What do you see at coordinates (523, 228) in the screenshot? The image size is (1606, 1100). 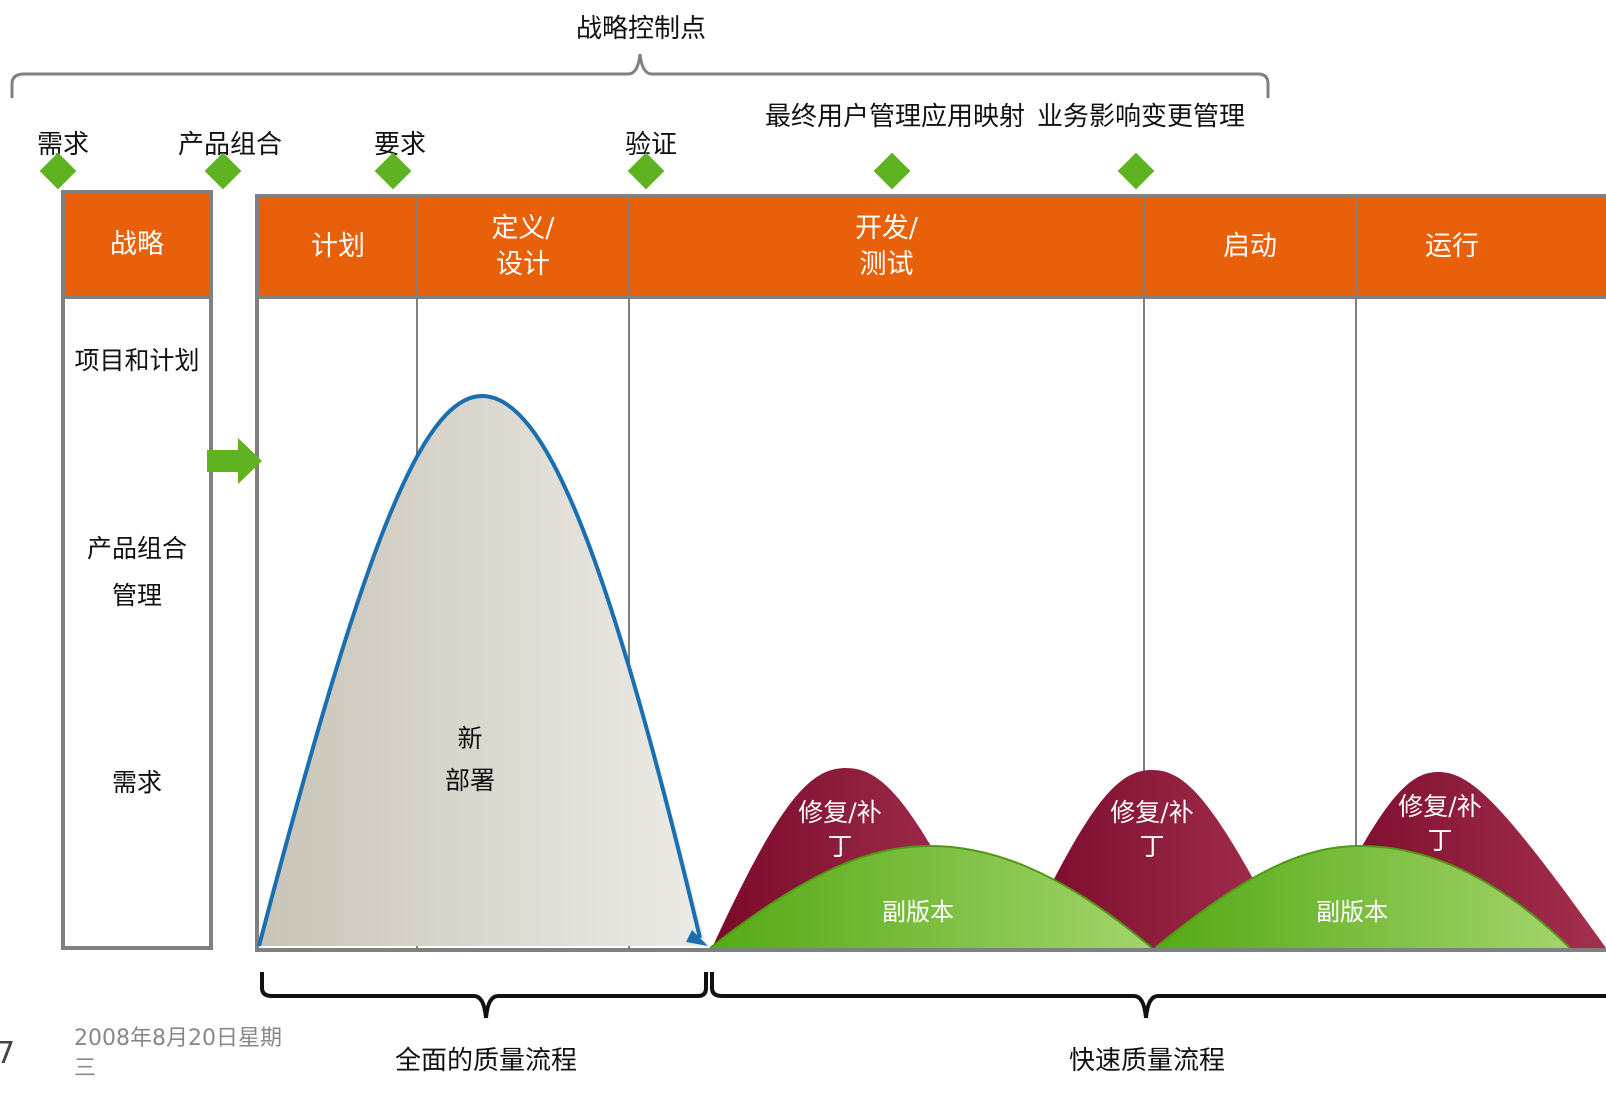 I see `phase-label: 定义/` at bounding box center [523, 228].